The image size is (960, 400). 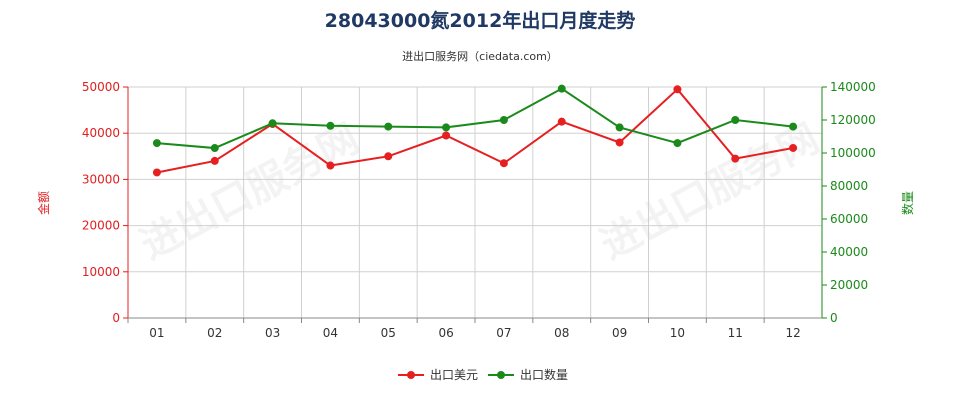 What do you see at coordinates (561, 333) in the screenshot?
I see `x-tick-label: 08` at bounding box center [561, 333].